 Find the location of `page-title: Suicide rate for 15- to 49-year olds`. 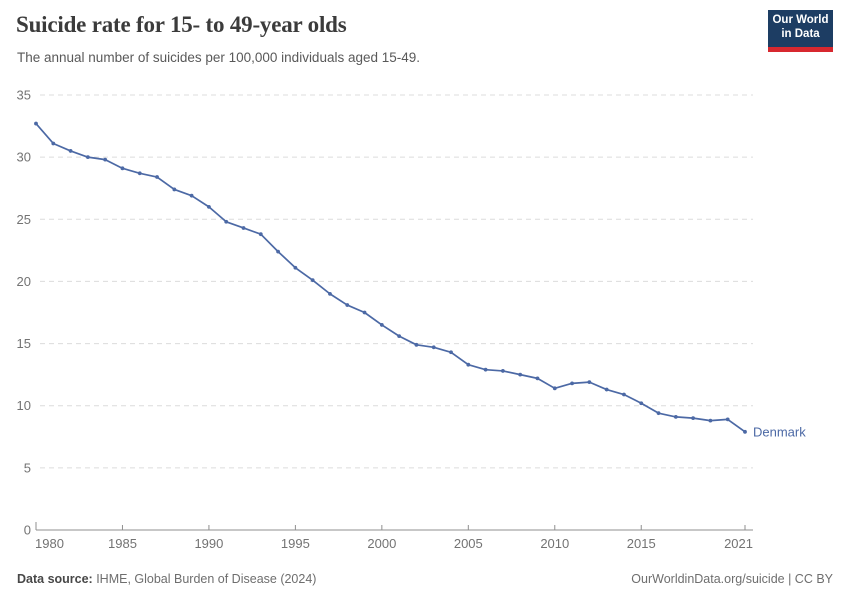

page-title: Suicide rate for 15- to 49-year olds is located at coordinates (181, 24).